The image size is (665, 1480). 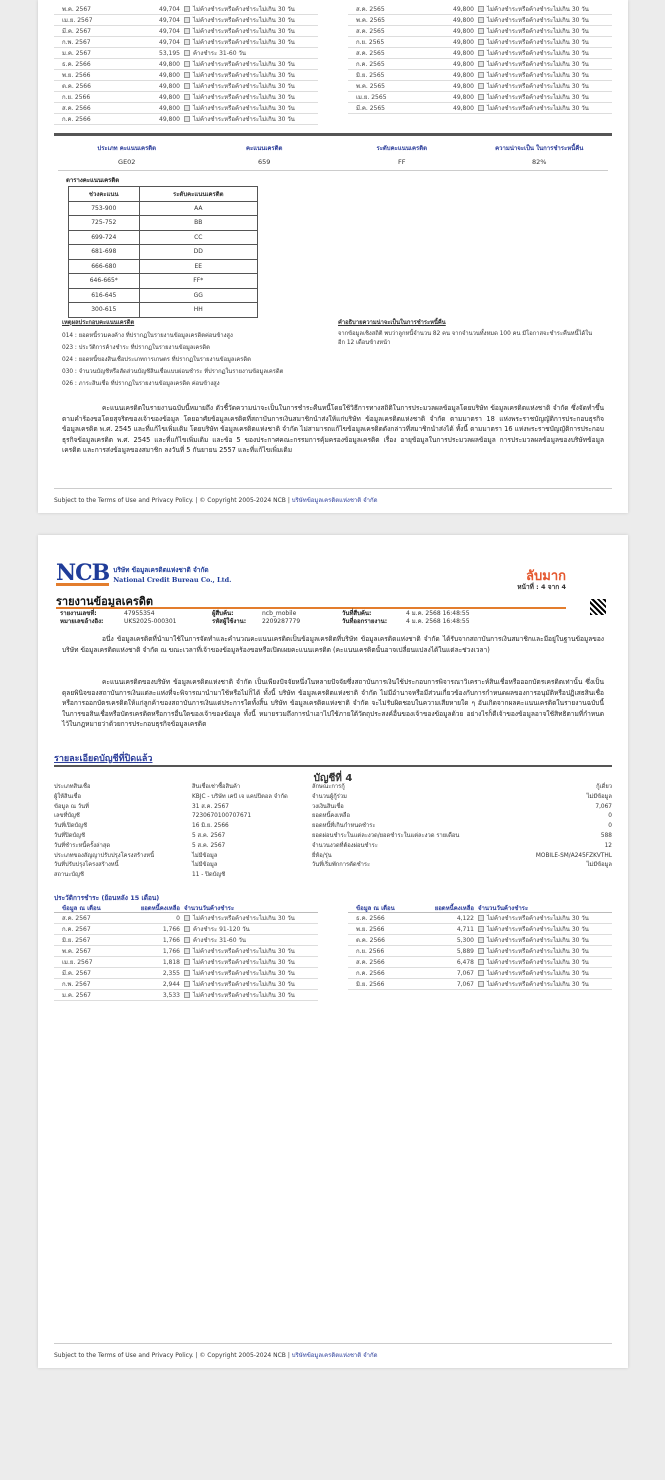 I want to click on info-label: หมายเลขอ้างอิง:, so click(x=82, y=621).